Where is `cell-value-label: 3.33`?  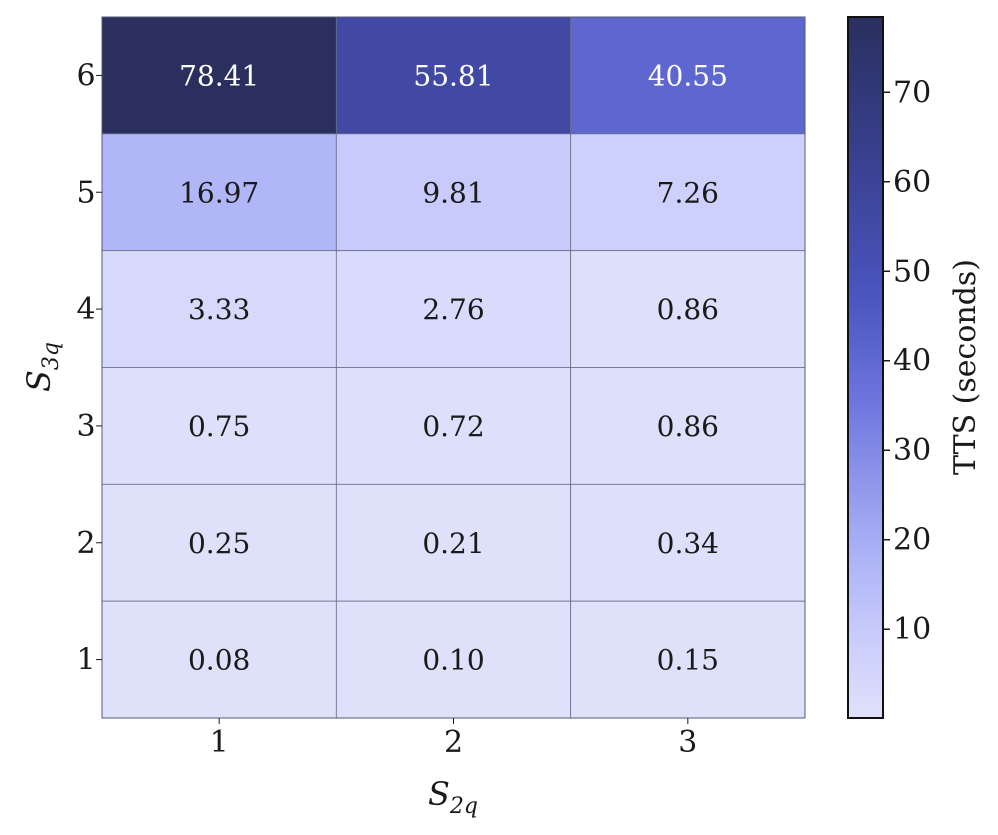 cell-value-label: 3.33 is located at coordinates (219, 309).